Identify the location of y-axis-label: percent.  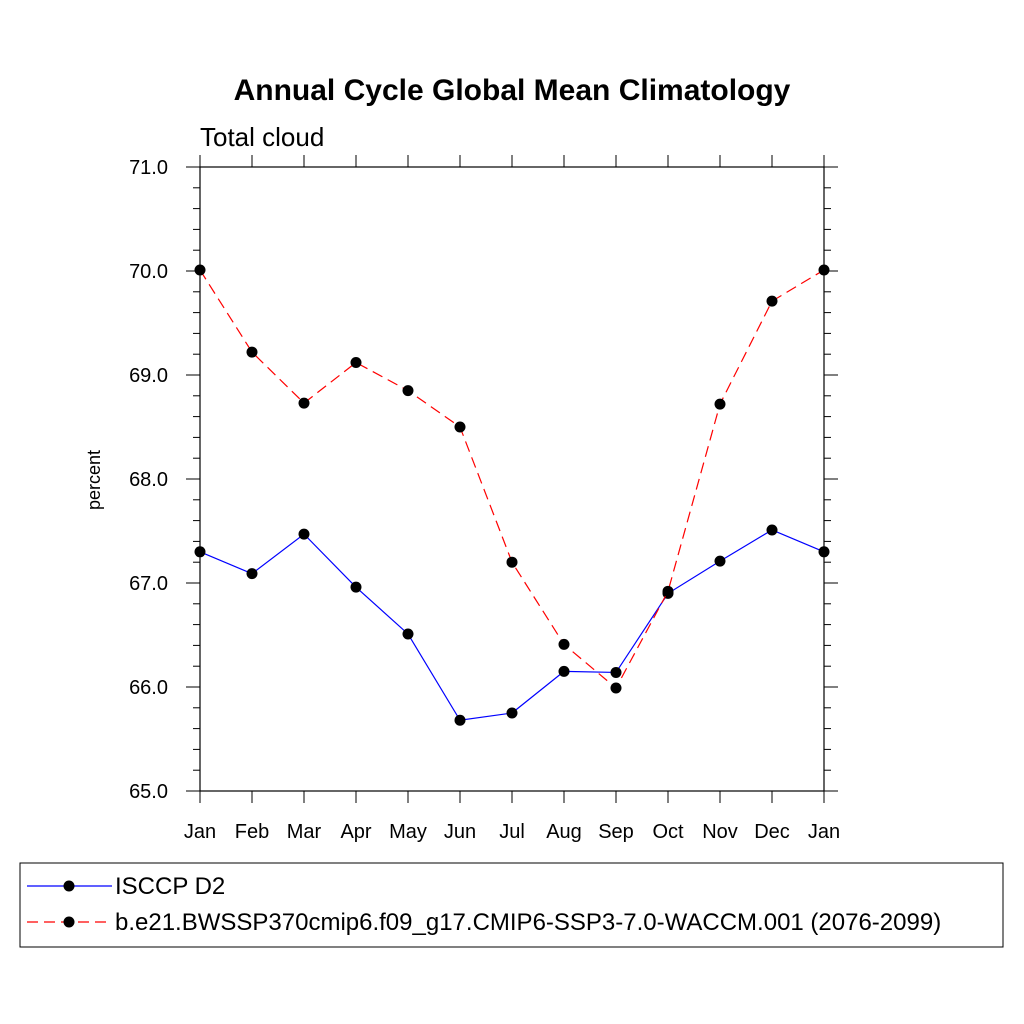
(94, 480).